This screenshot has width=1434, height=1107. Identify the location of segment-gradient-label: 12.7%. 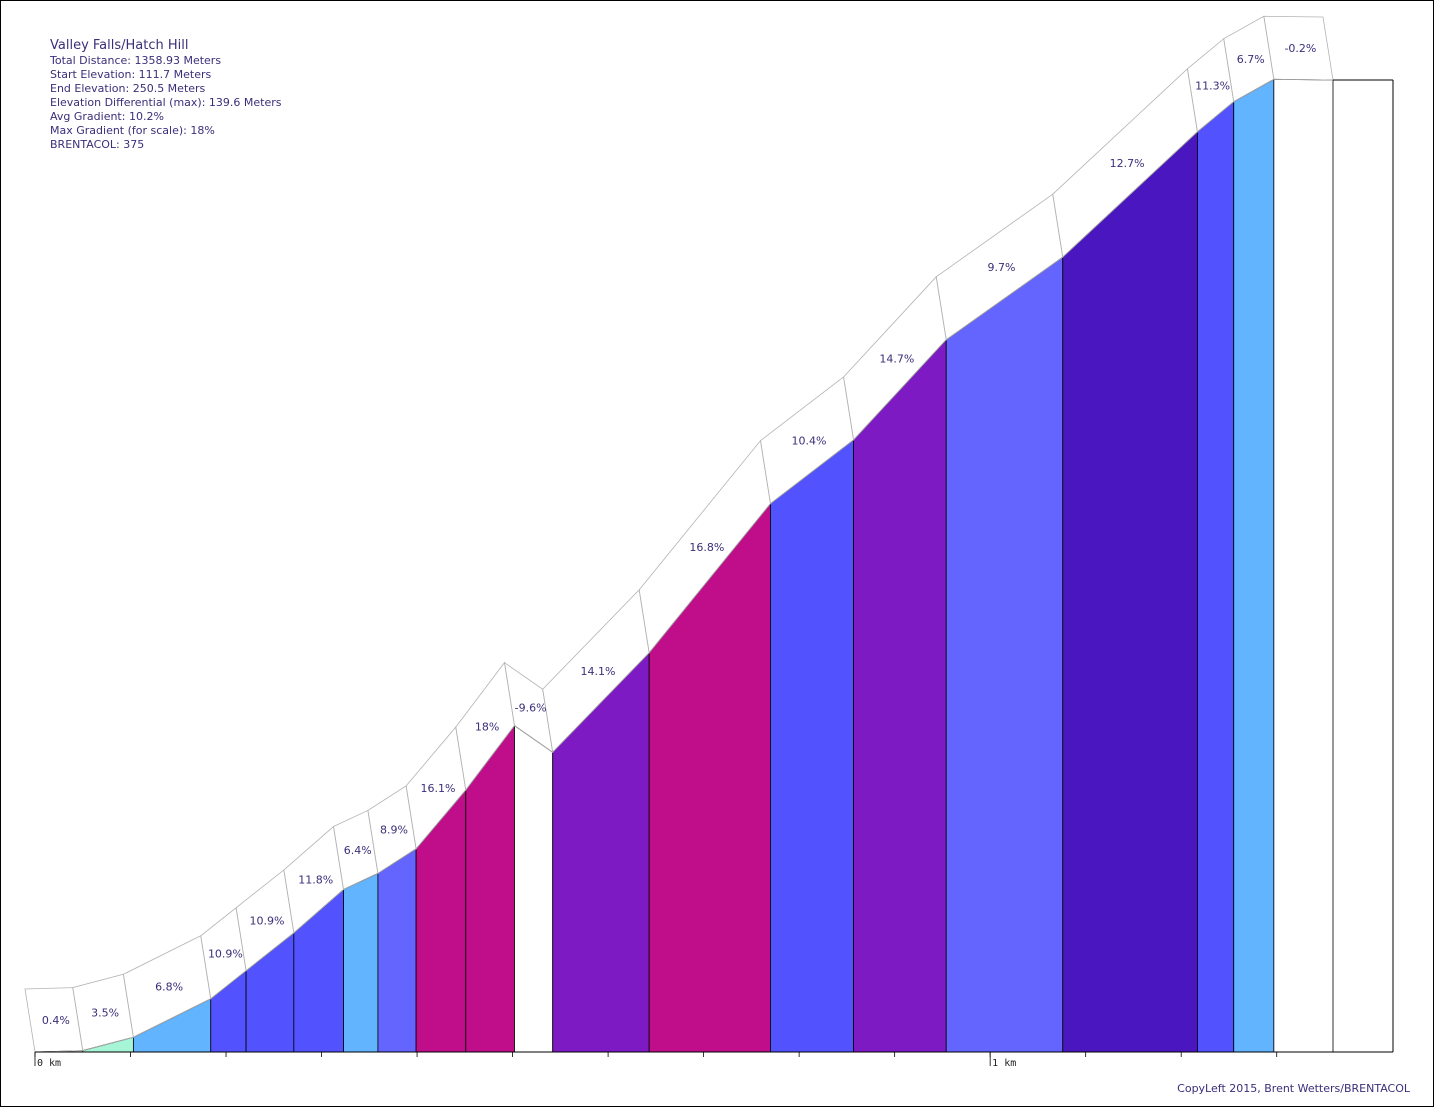
(1127, 163).